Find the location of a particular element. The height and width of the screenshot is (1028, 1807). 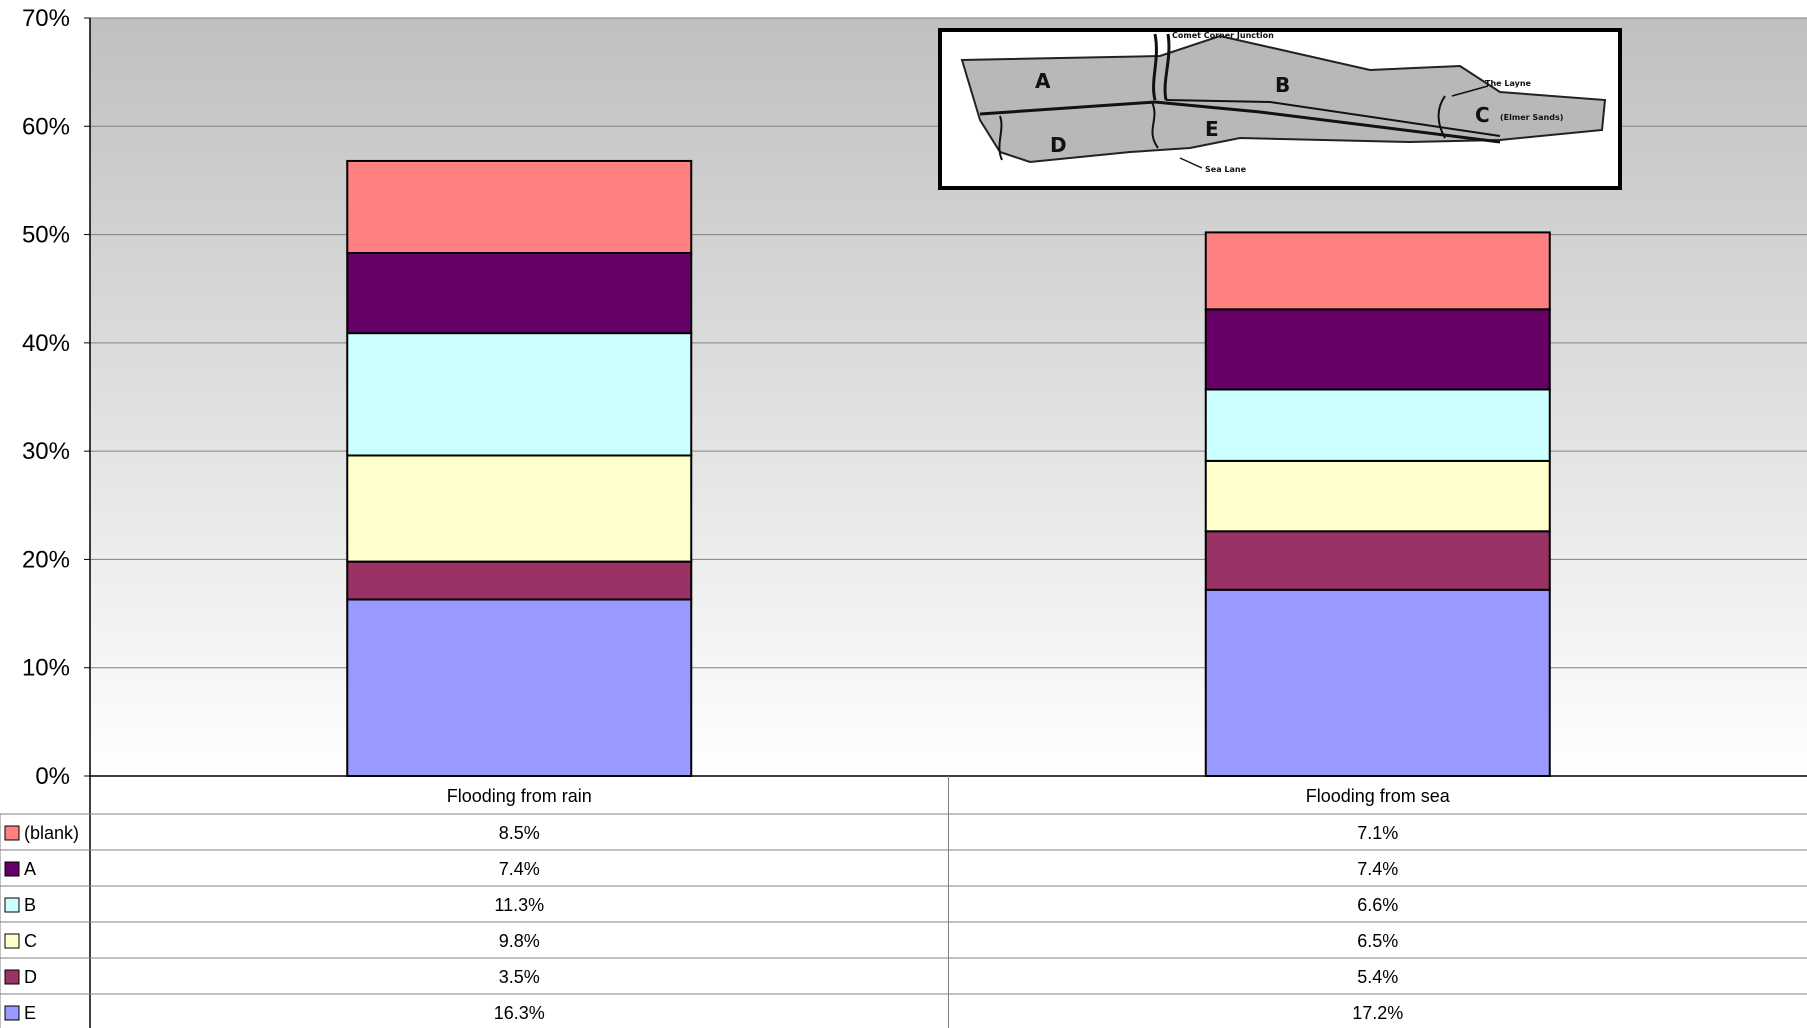

table-value: 17.2% is located at coordinates (1377, 1013).